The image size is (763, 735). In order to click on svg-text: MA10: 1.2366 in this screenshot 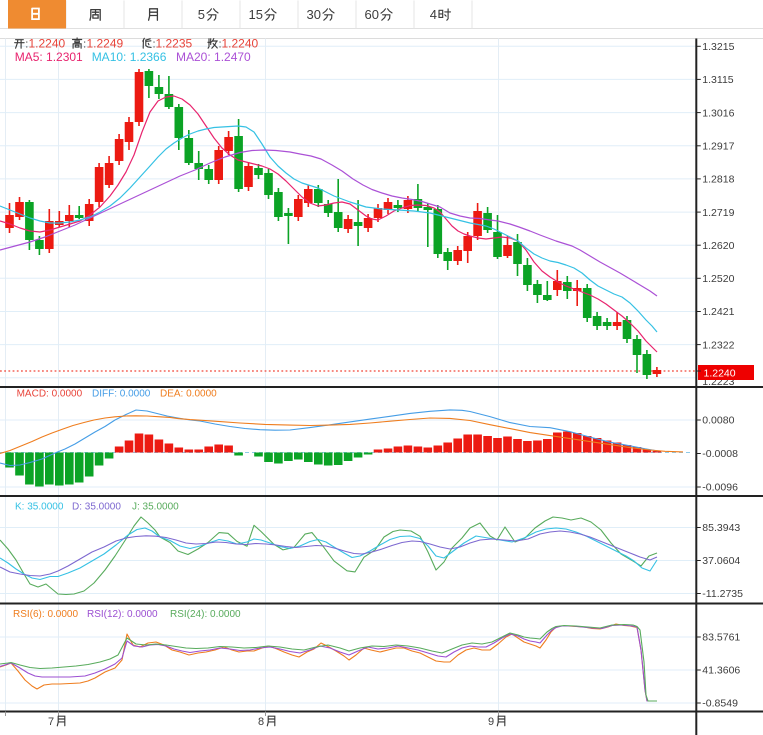, I will do `click(129, 57)`.